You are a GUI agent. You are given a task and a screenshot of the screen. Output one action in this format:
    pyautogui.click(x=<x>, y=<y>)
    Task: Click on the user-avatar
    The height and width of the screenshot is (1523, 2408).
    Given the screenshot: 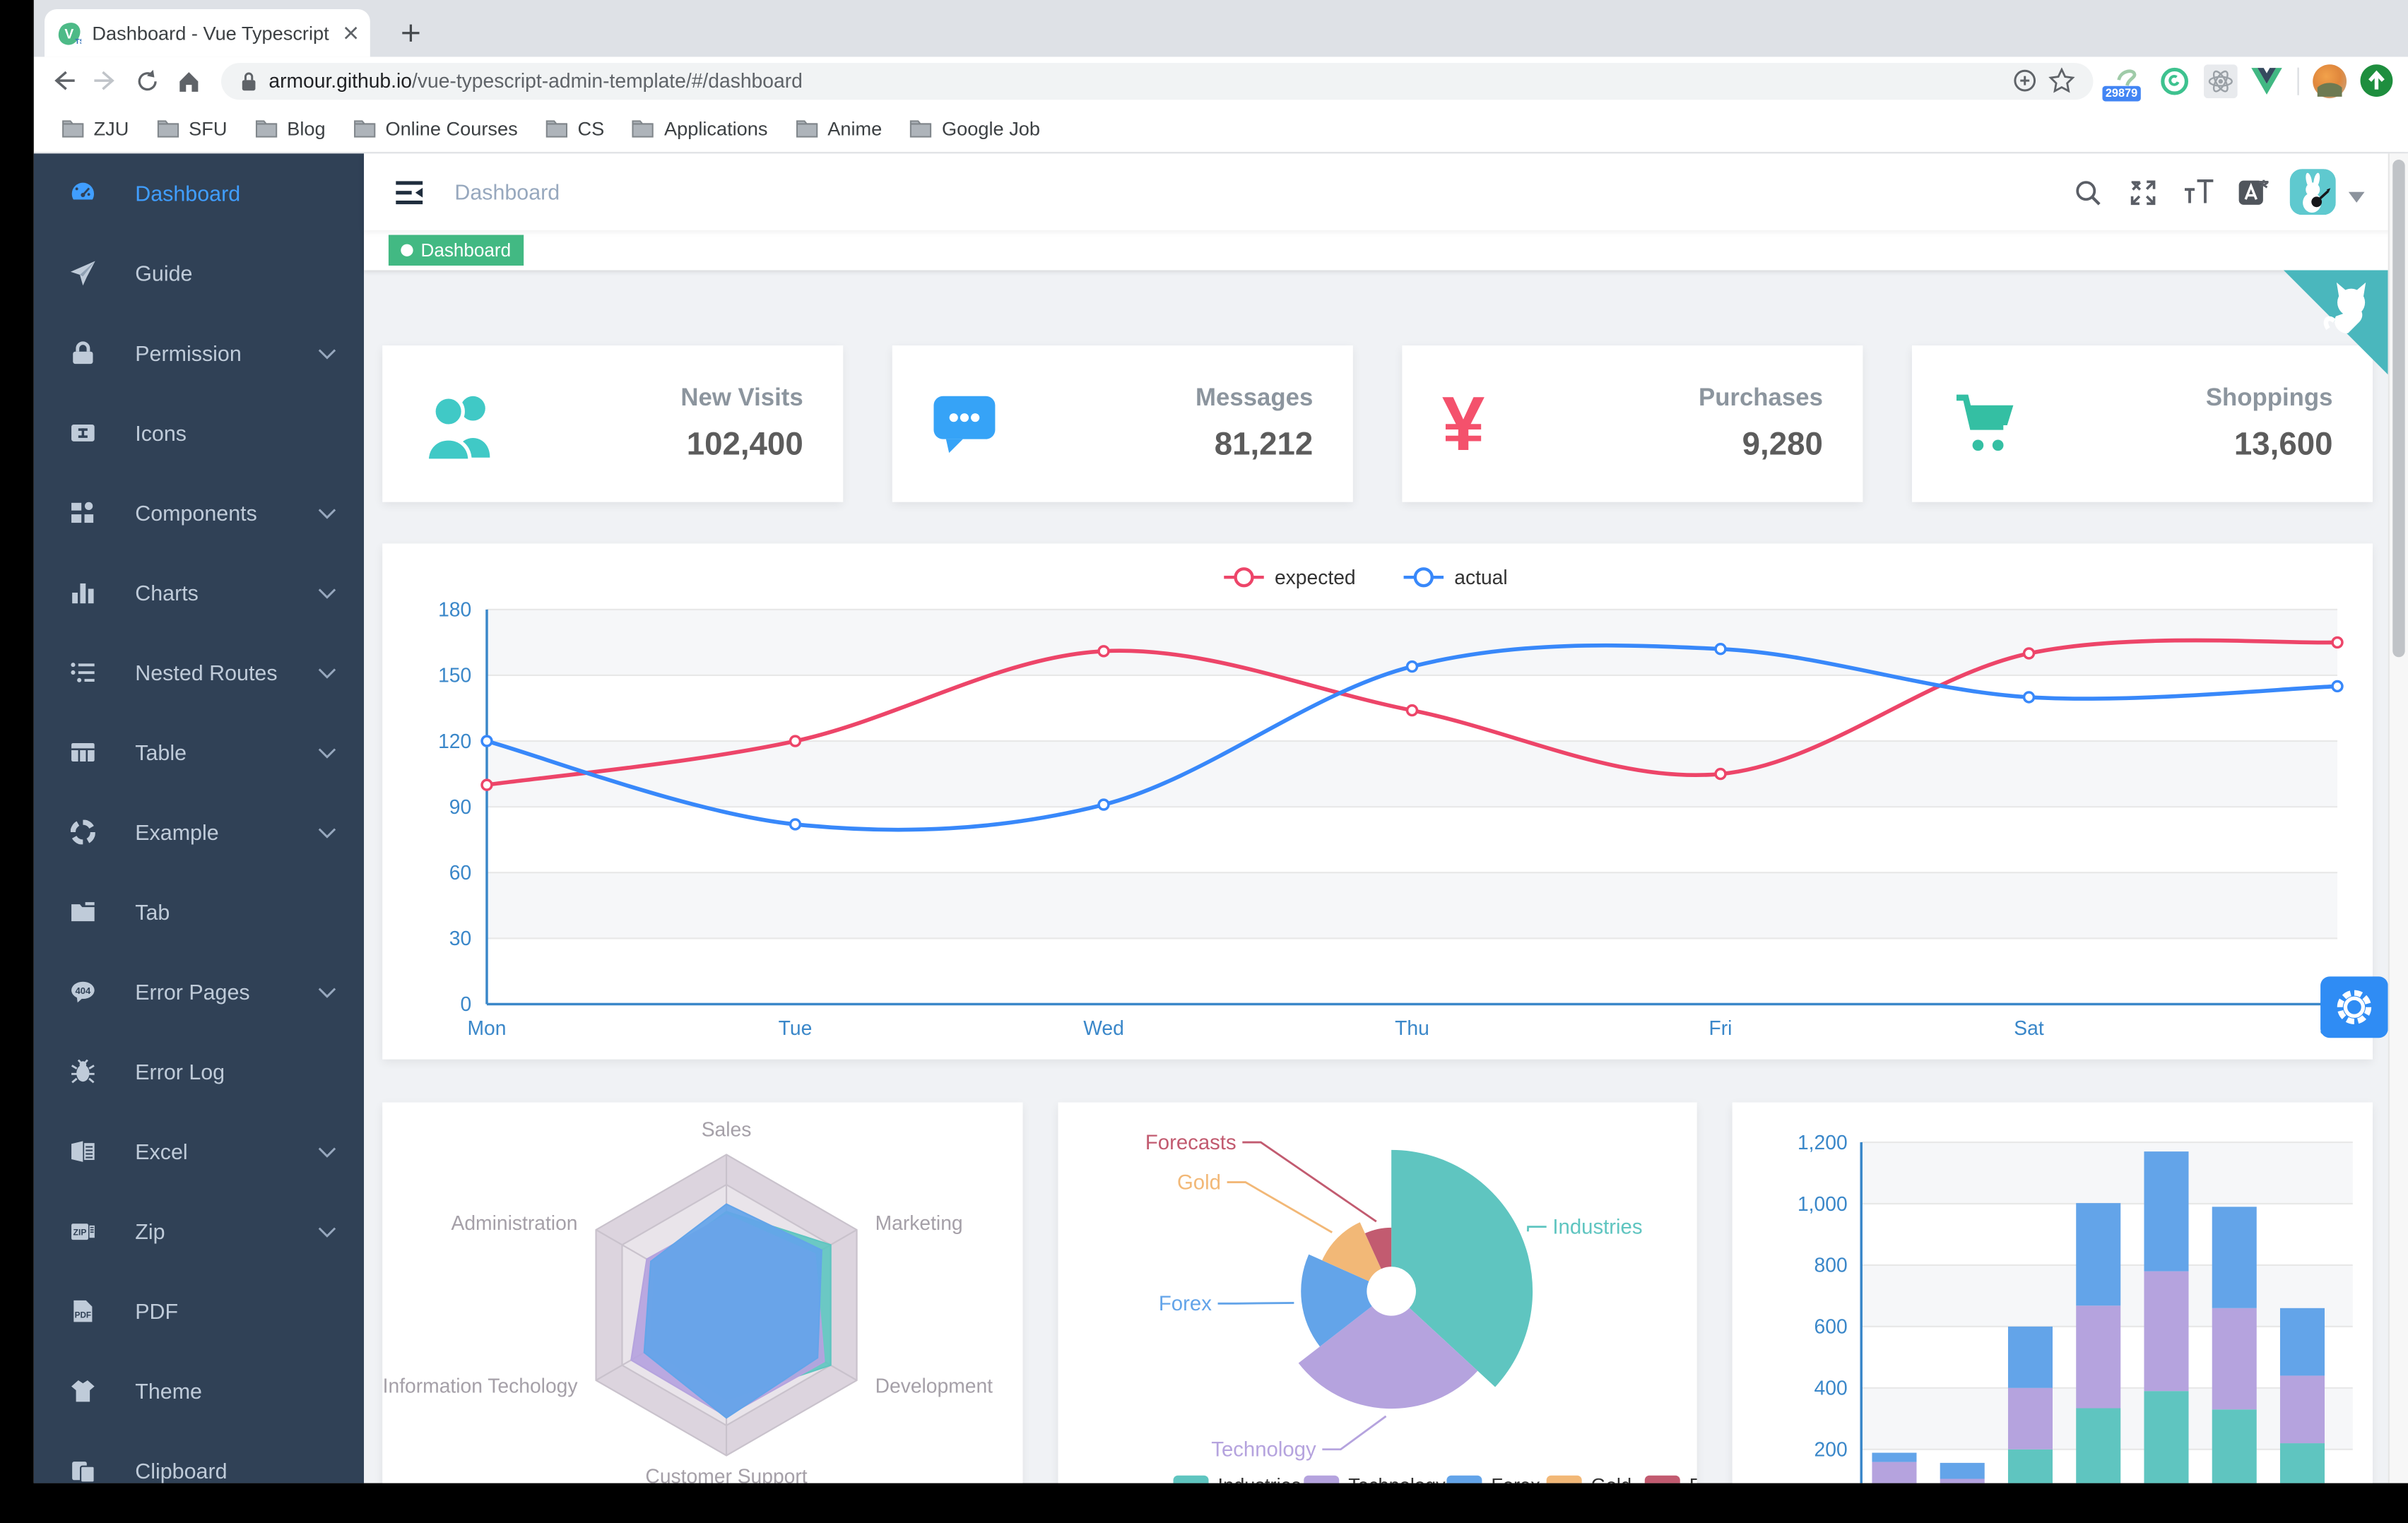 What is the action you would take?
    pyautogui.click(x=2312, y=192)
    